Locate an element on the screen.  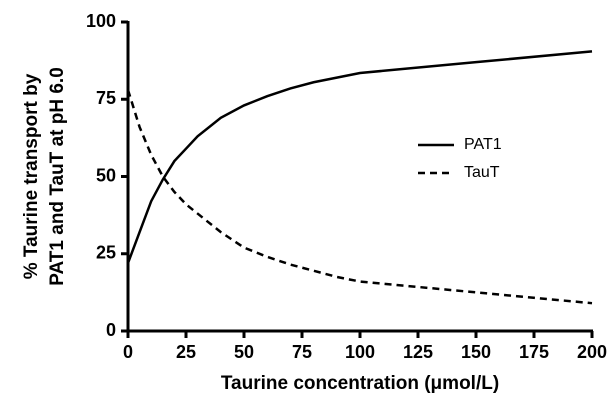
legend-label: TauT is located at coordinates (482, 172).